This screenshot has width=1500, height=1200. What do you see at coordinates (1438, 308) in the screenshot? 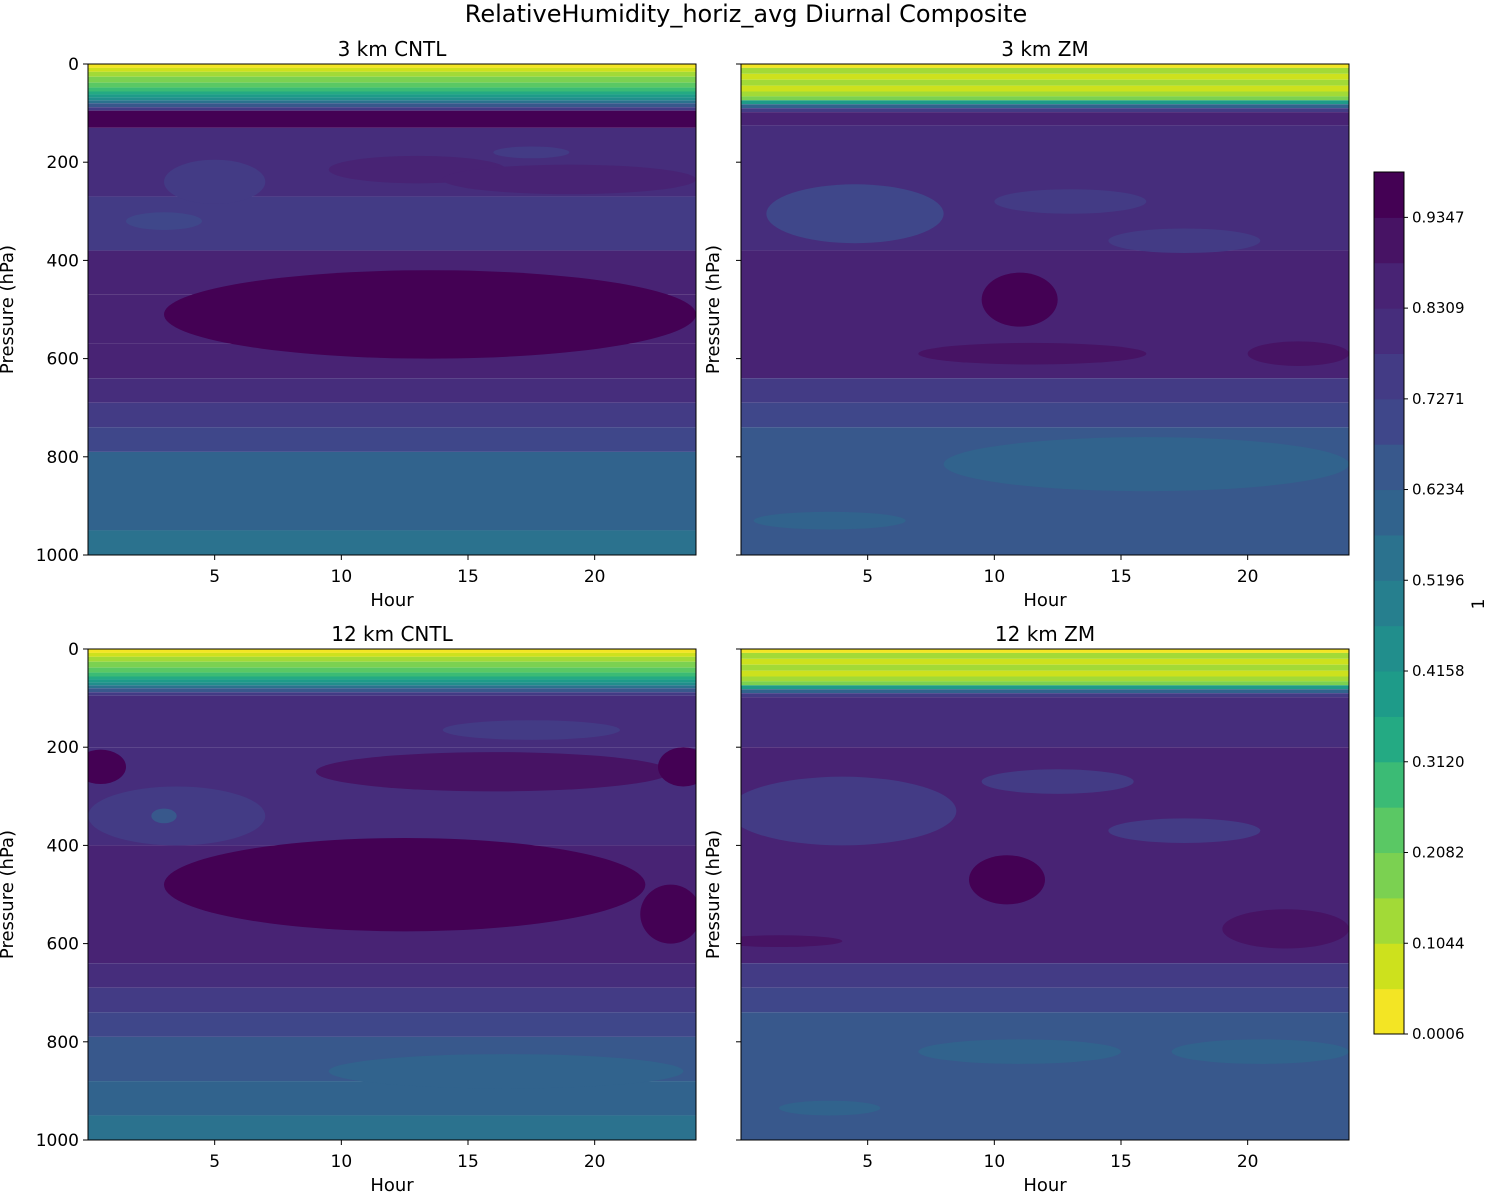
I see `colorbar-tick-label: 0.8309` at bounding box center [1438, 308].